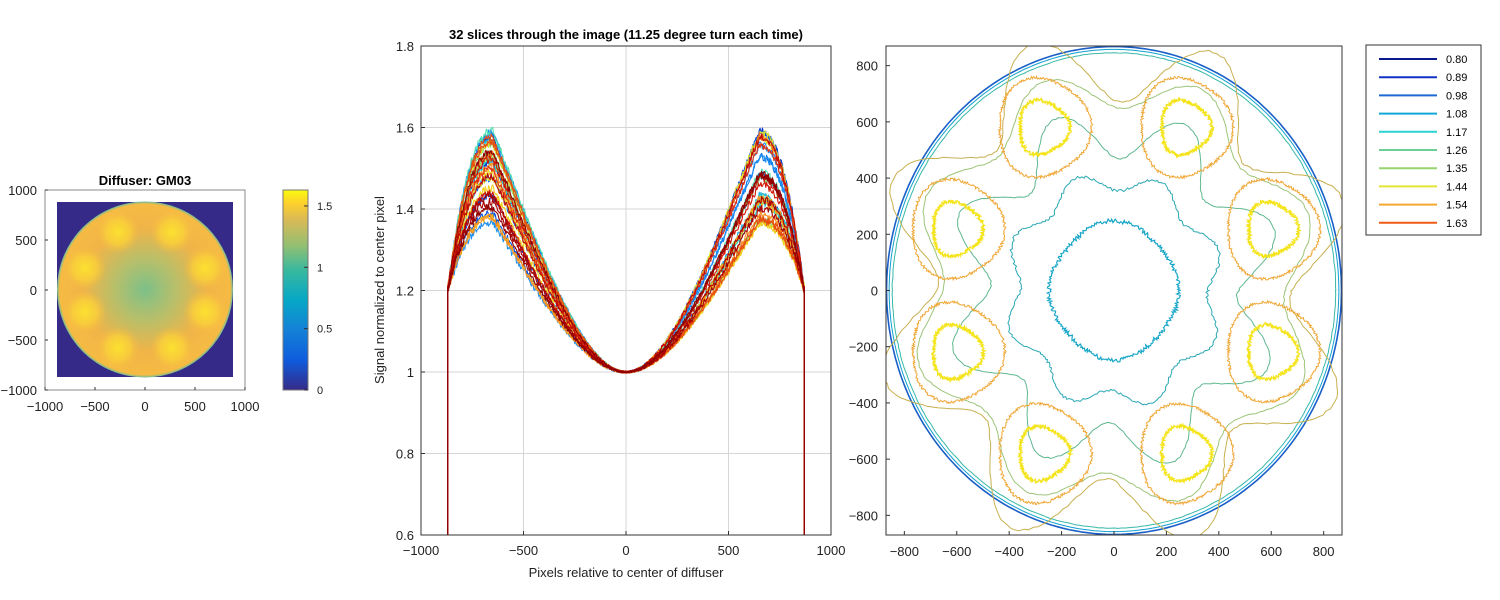 This screenshot has width=1500, height=600. I want to click on colorbar-ticks: 0 0.5 1 1.5, so click(318, 299).